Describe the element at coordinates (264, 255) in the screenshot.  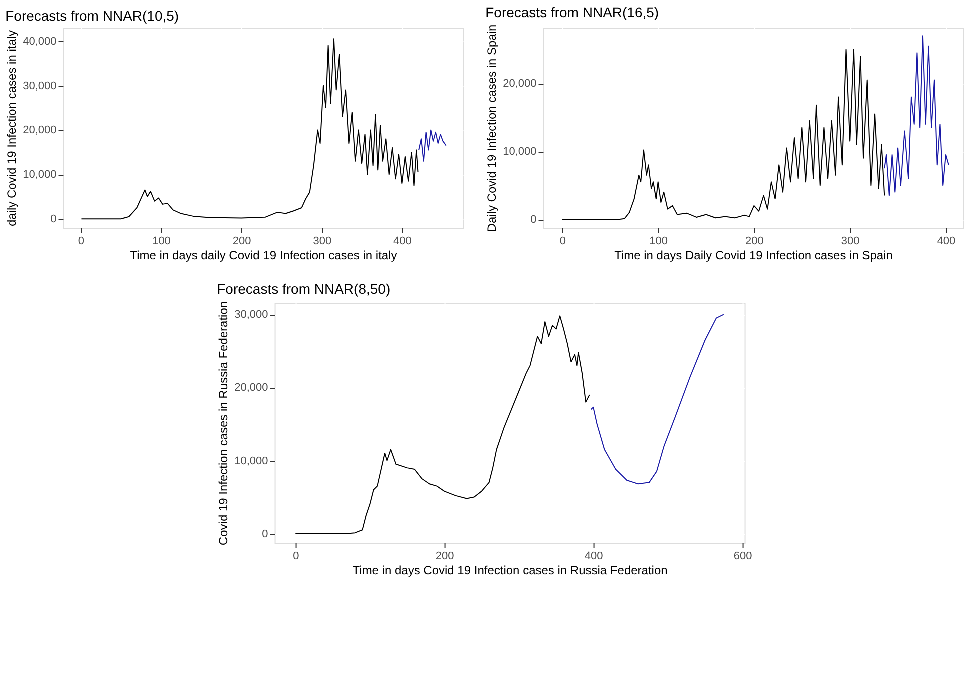
I see `x-axis-title: Time in days daily Covid 19 Infection cases in italy` at that location.